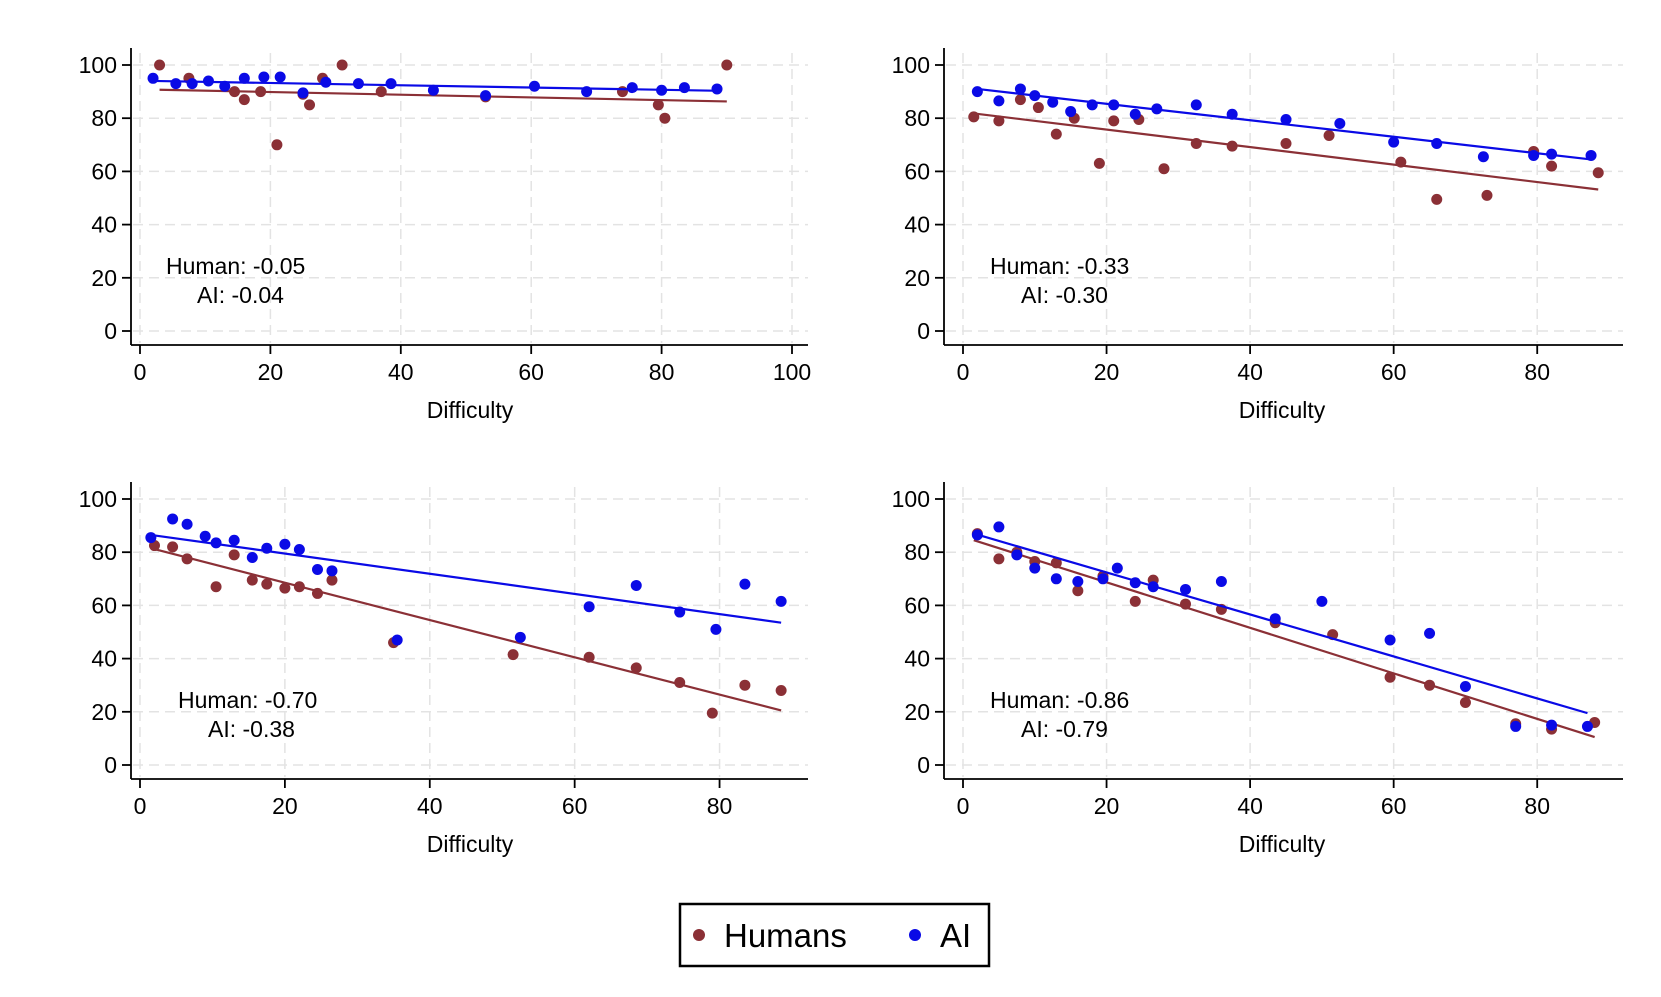 The width and height of the screenshot is (1661, 997). What do you see at coordinates (443, 95) in the screenshot?
I see `trend-line-humans` at bounding box center [443, 95].